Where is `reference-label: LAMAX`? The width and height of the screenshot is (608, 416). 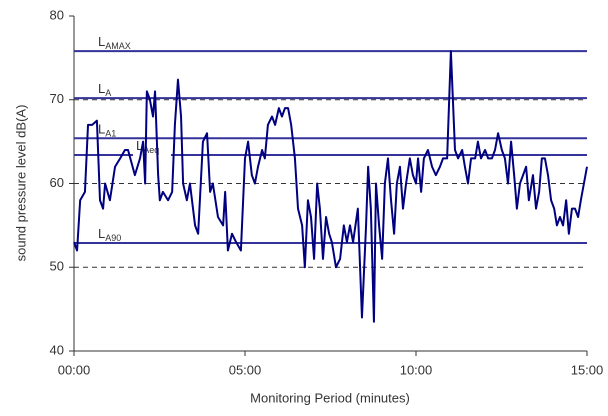 reference-label: LAMAX is located at coordinates (114, 43).